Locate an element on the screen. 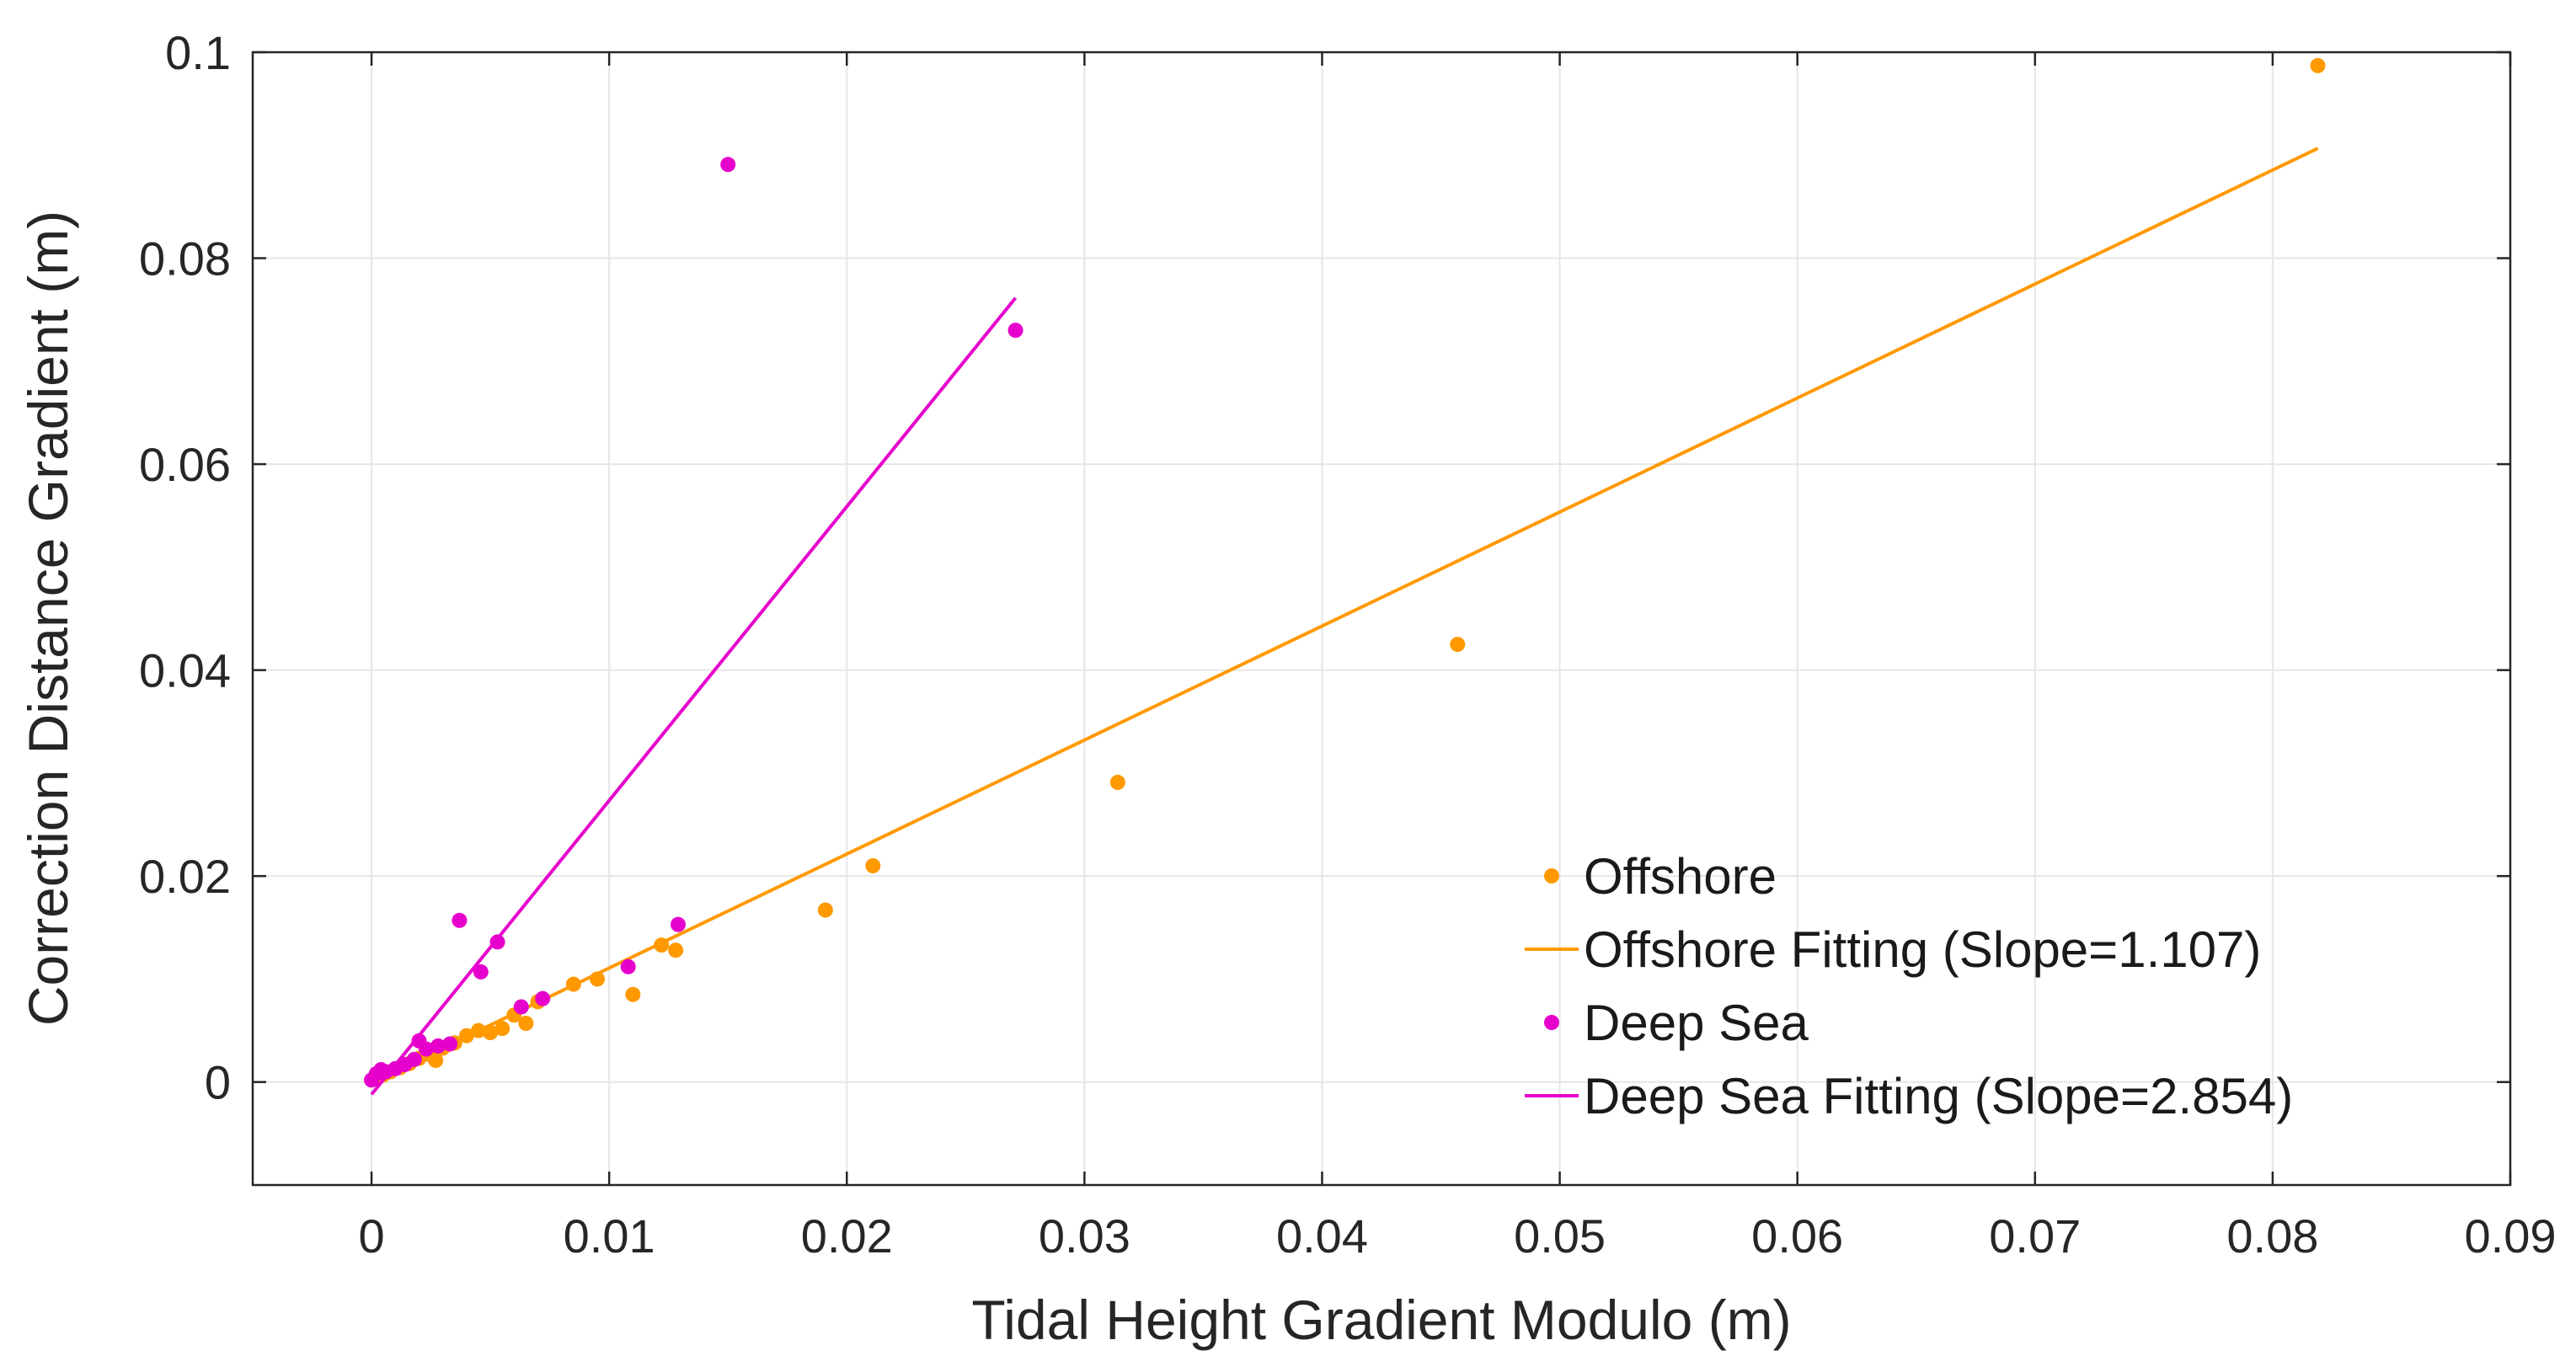  y-tick-label: 0.08 is located at coordinates (185, 259).